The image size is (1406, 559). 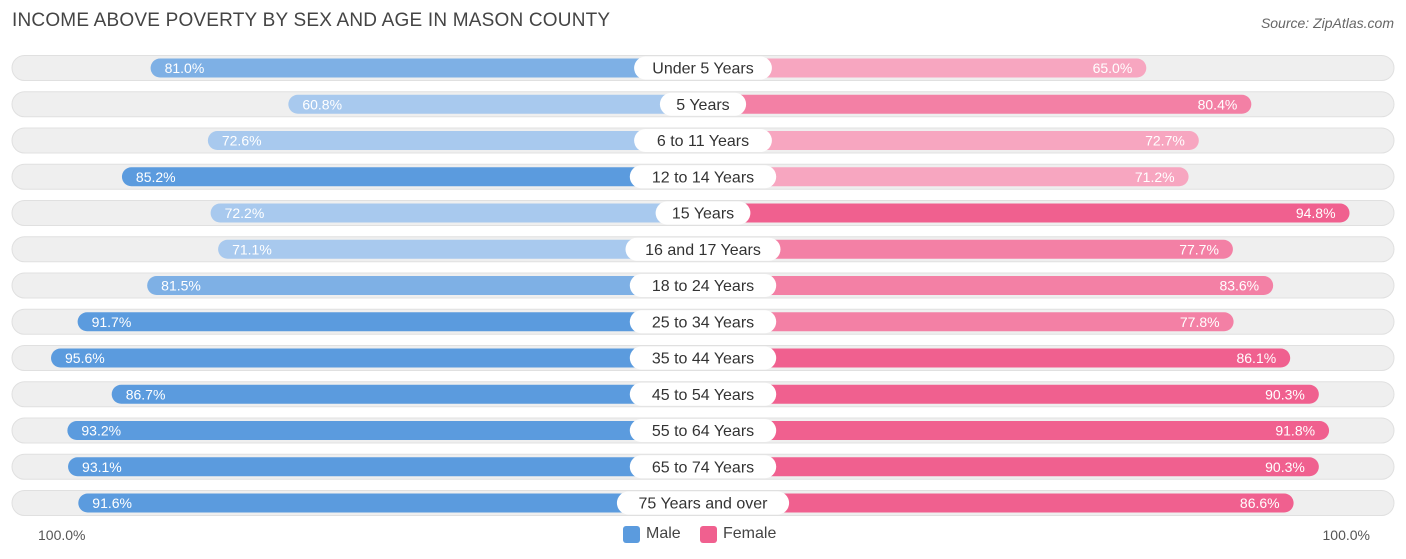 I want to click on legend-label-male: Male, so click(x=663, y=533).